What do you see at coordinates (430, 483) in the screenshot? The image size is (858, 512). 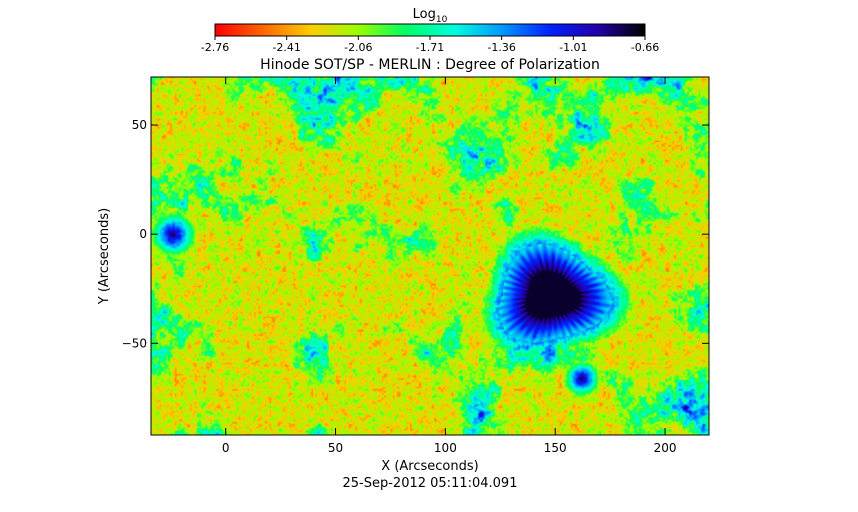 I see `timestamp: 25-Sep-2012 05:11:04.091` at bounding box center [430, 483].